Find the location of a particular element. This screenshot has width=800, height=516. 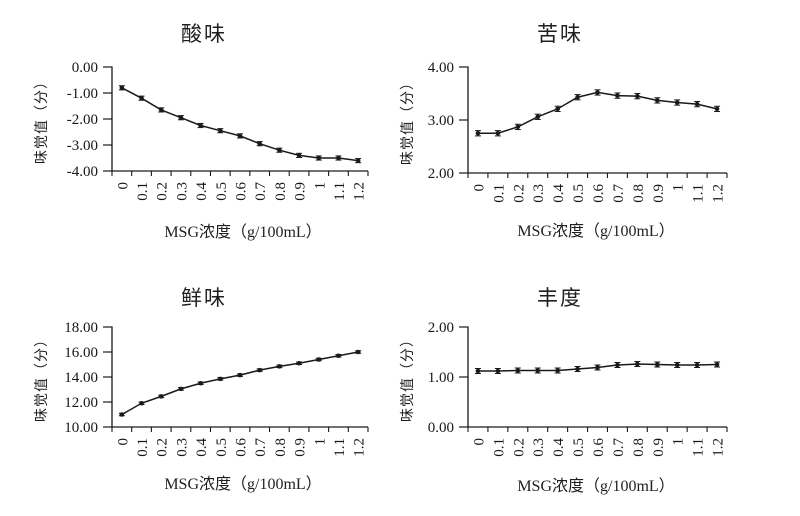

x-axis-title-sour: MSG浓度（g/100mL） is located at coordinates (243, 232).